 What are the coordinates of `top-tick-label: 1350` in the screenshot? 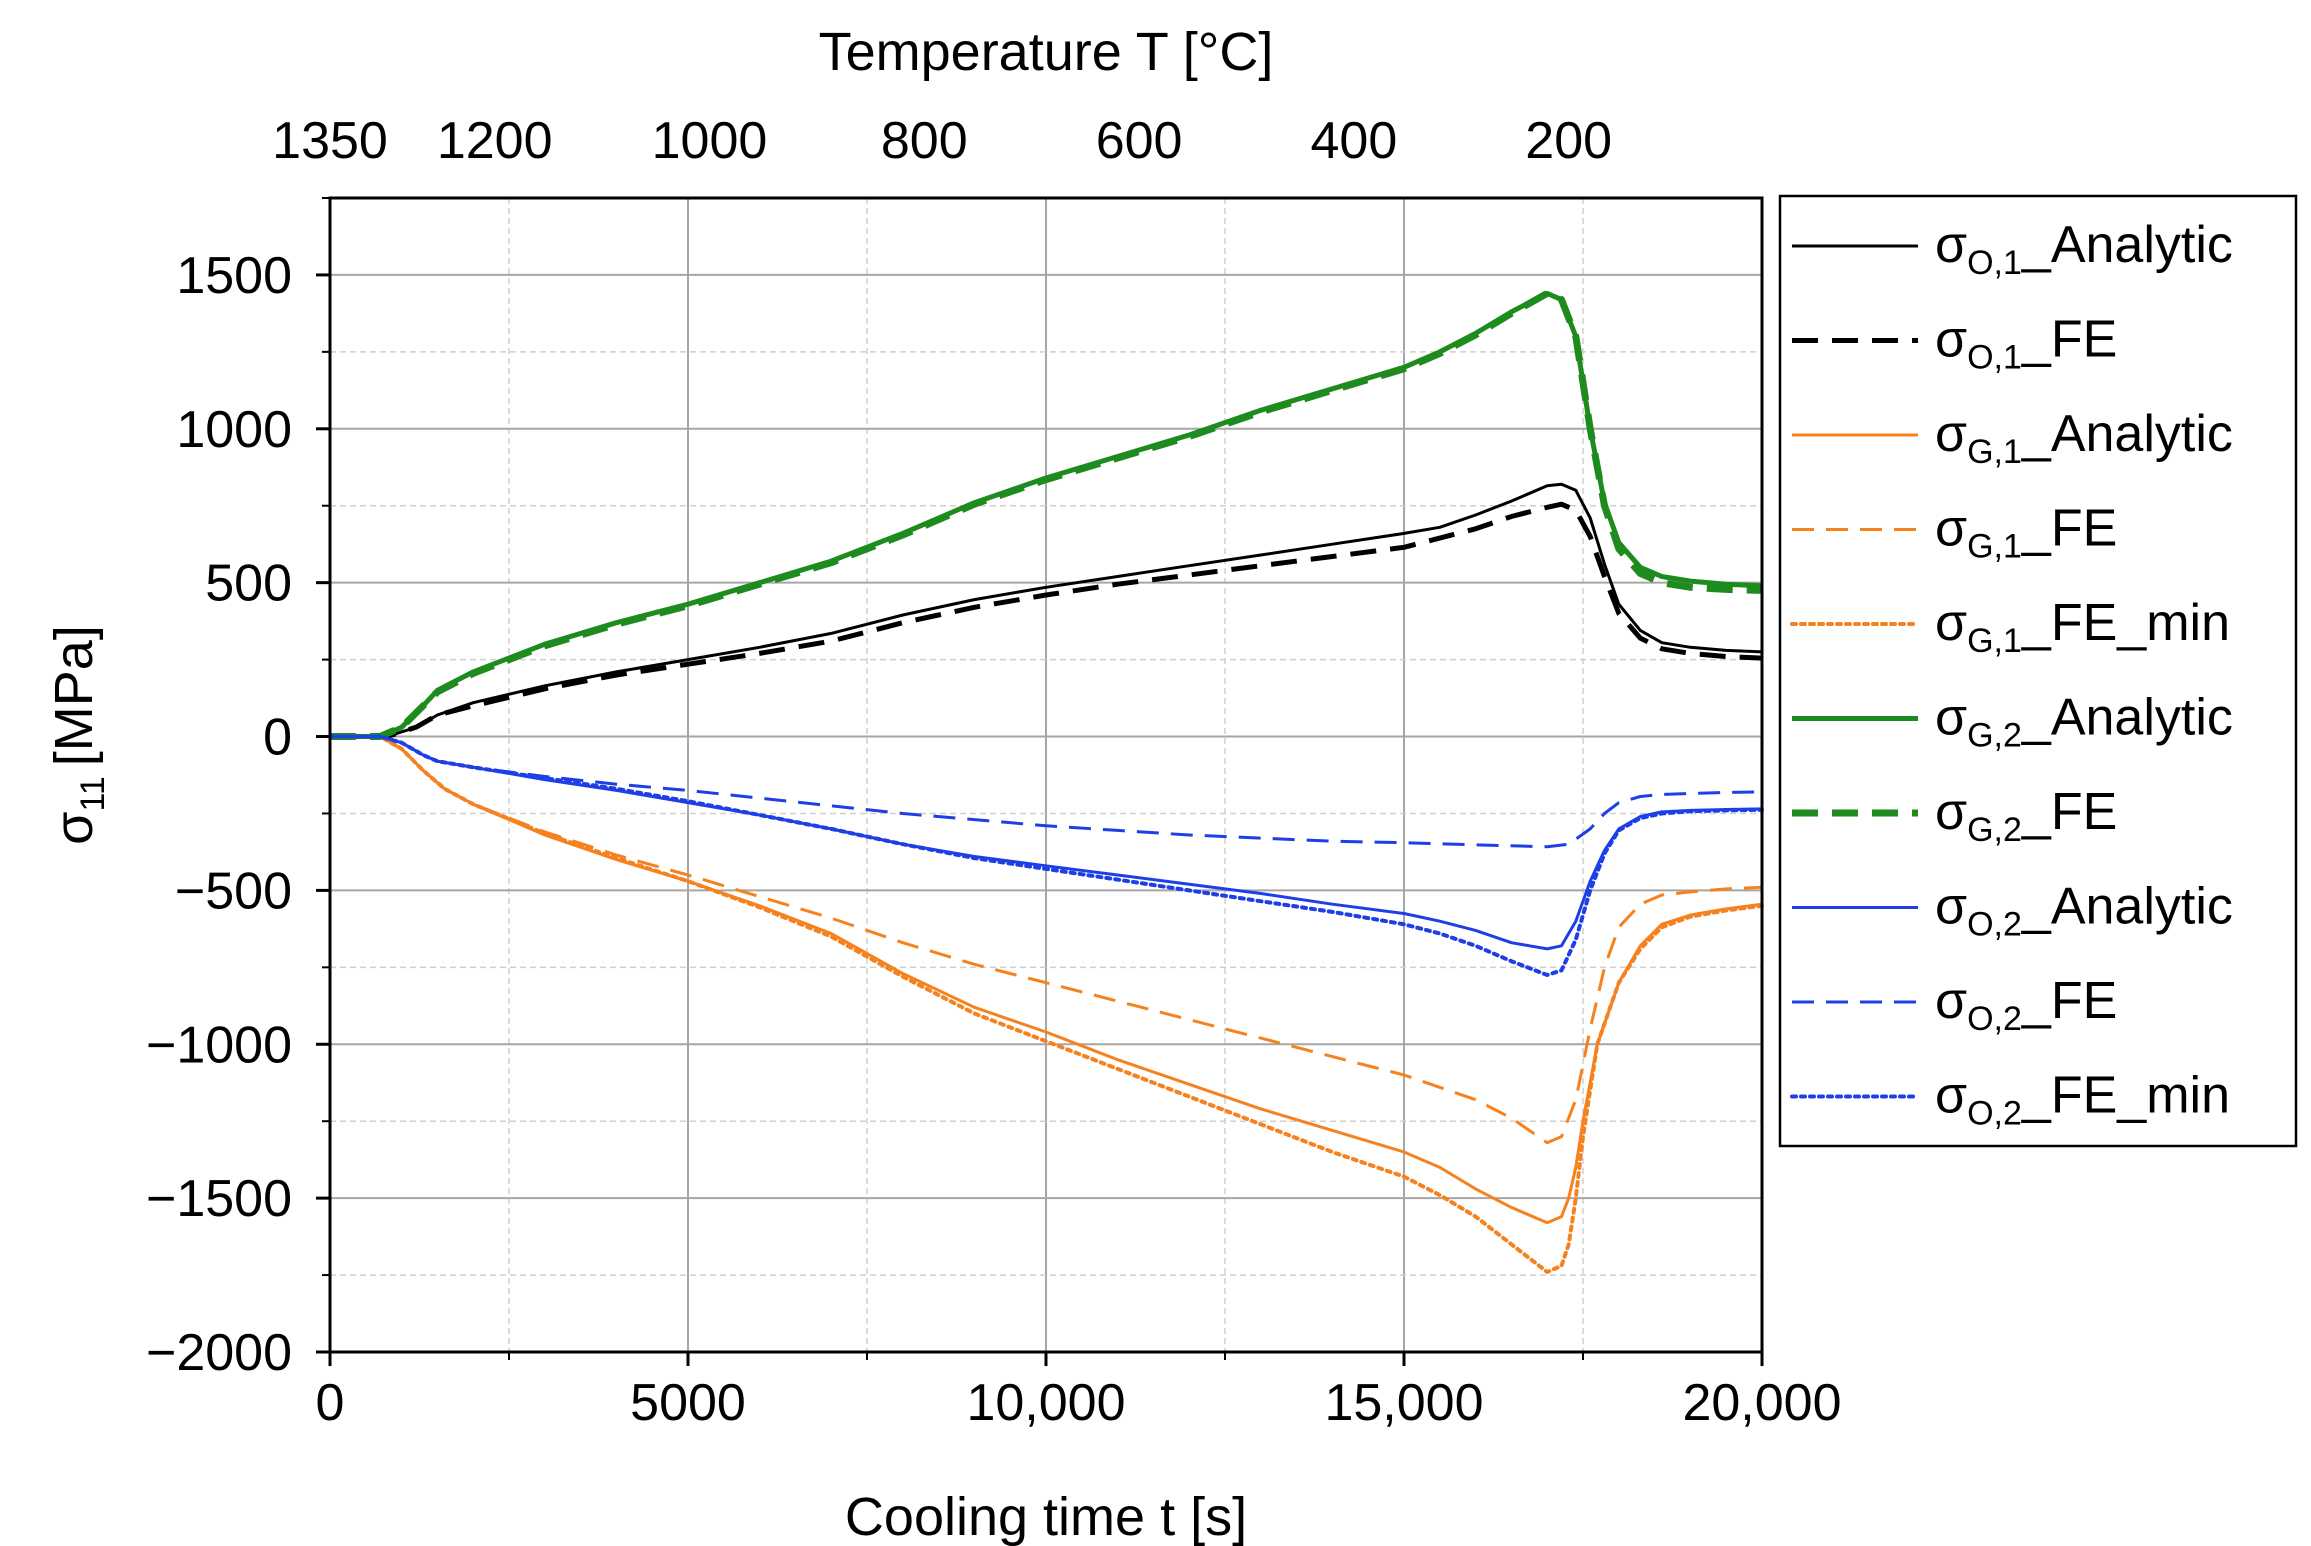 It's located at (330, 141).